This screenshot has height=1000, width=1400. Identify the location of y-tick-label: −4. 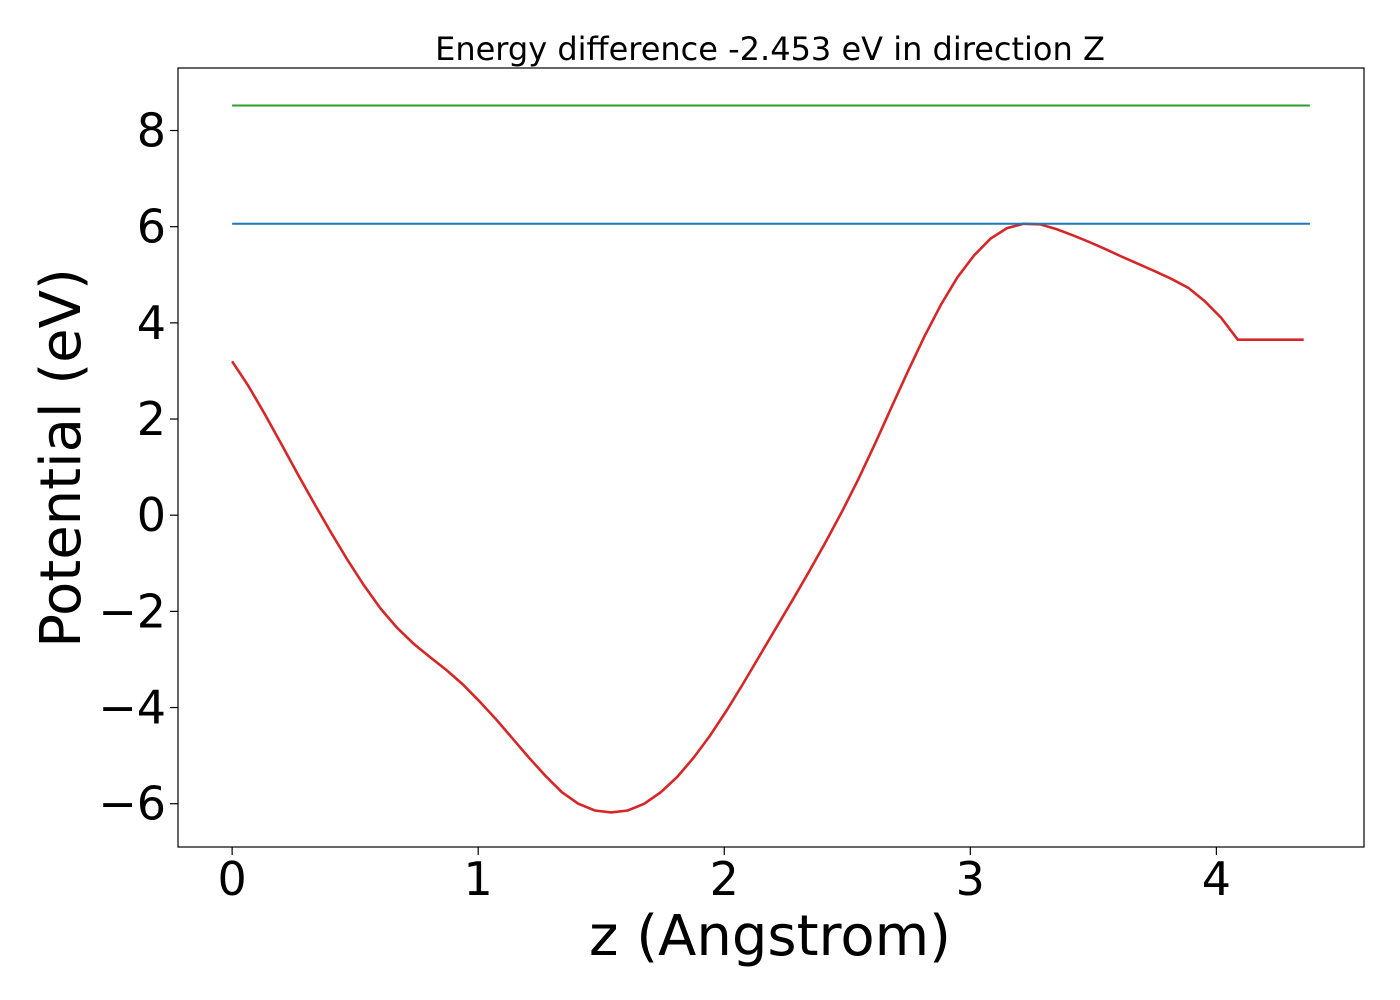
(132, 708).